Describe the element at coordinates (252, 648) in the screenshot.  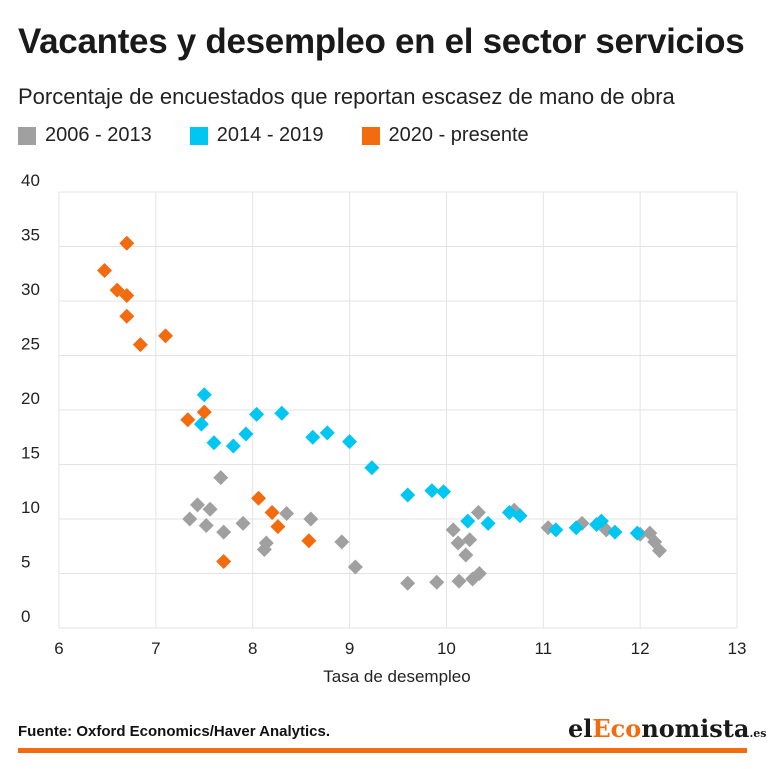
I see `x-tick-label: 8` at that location.